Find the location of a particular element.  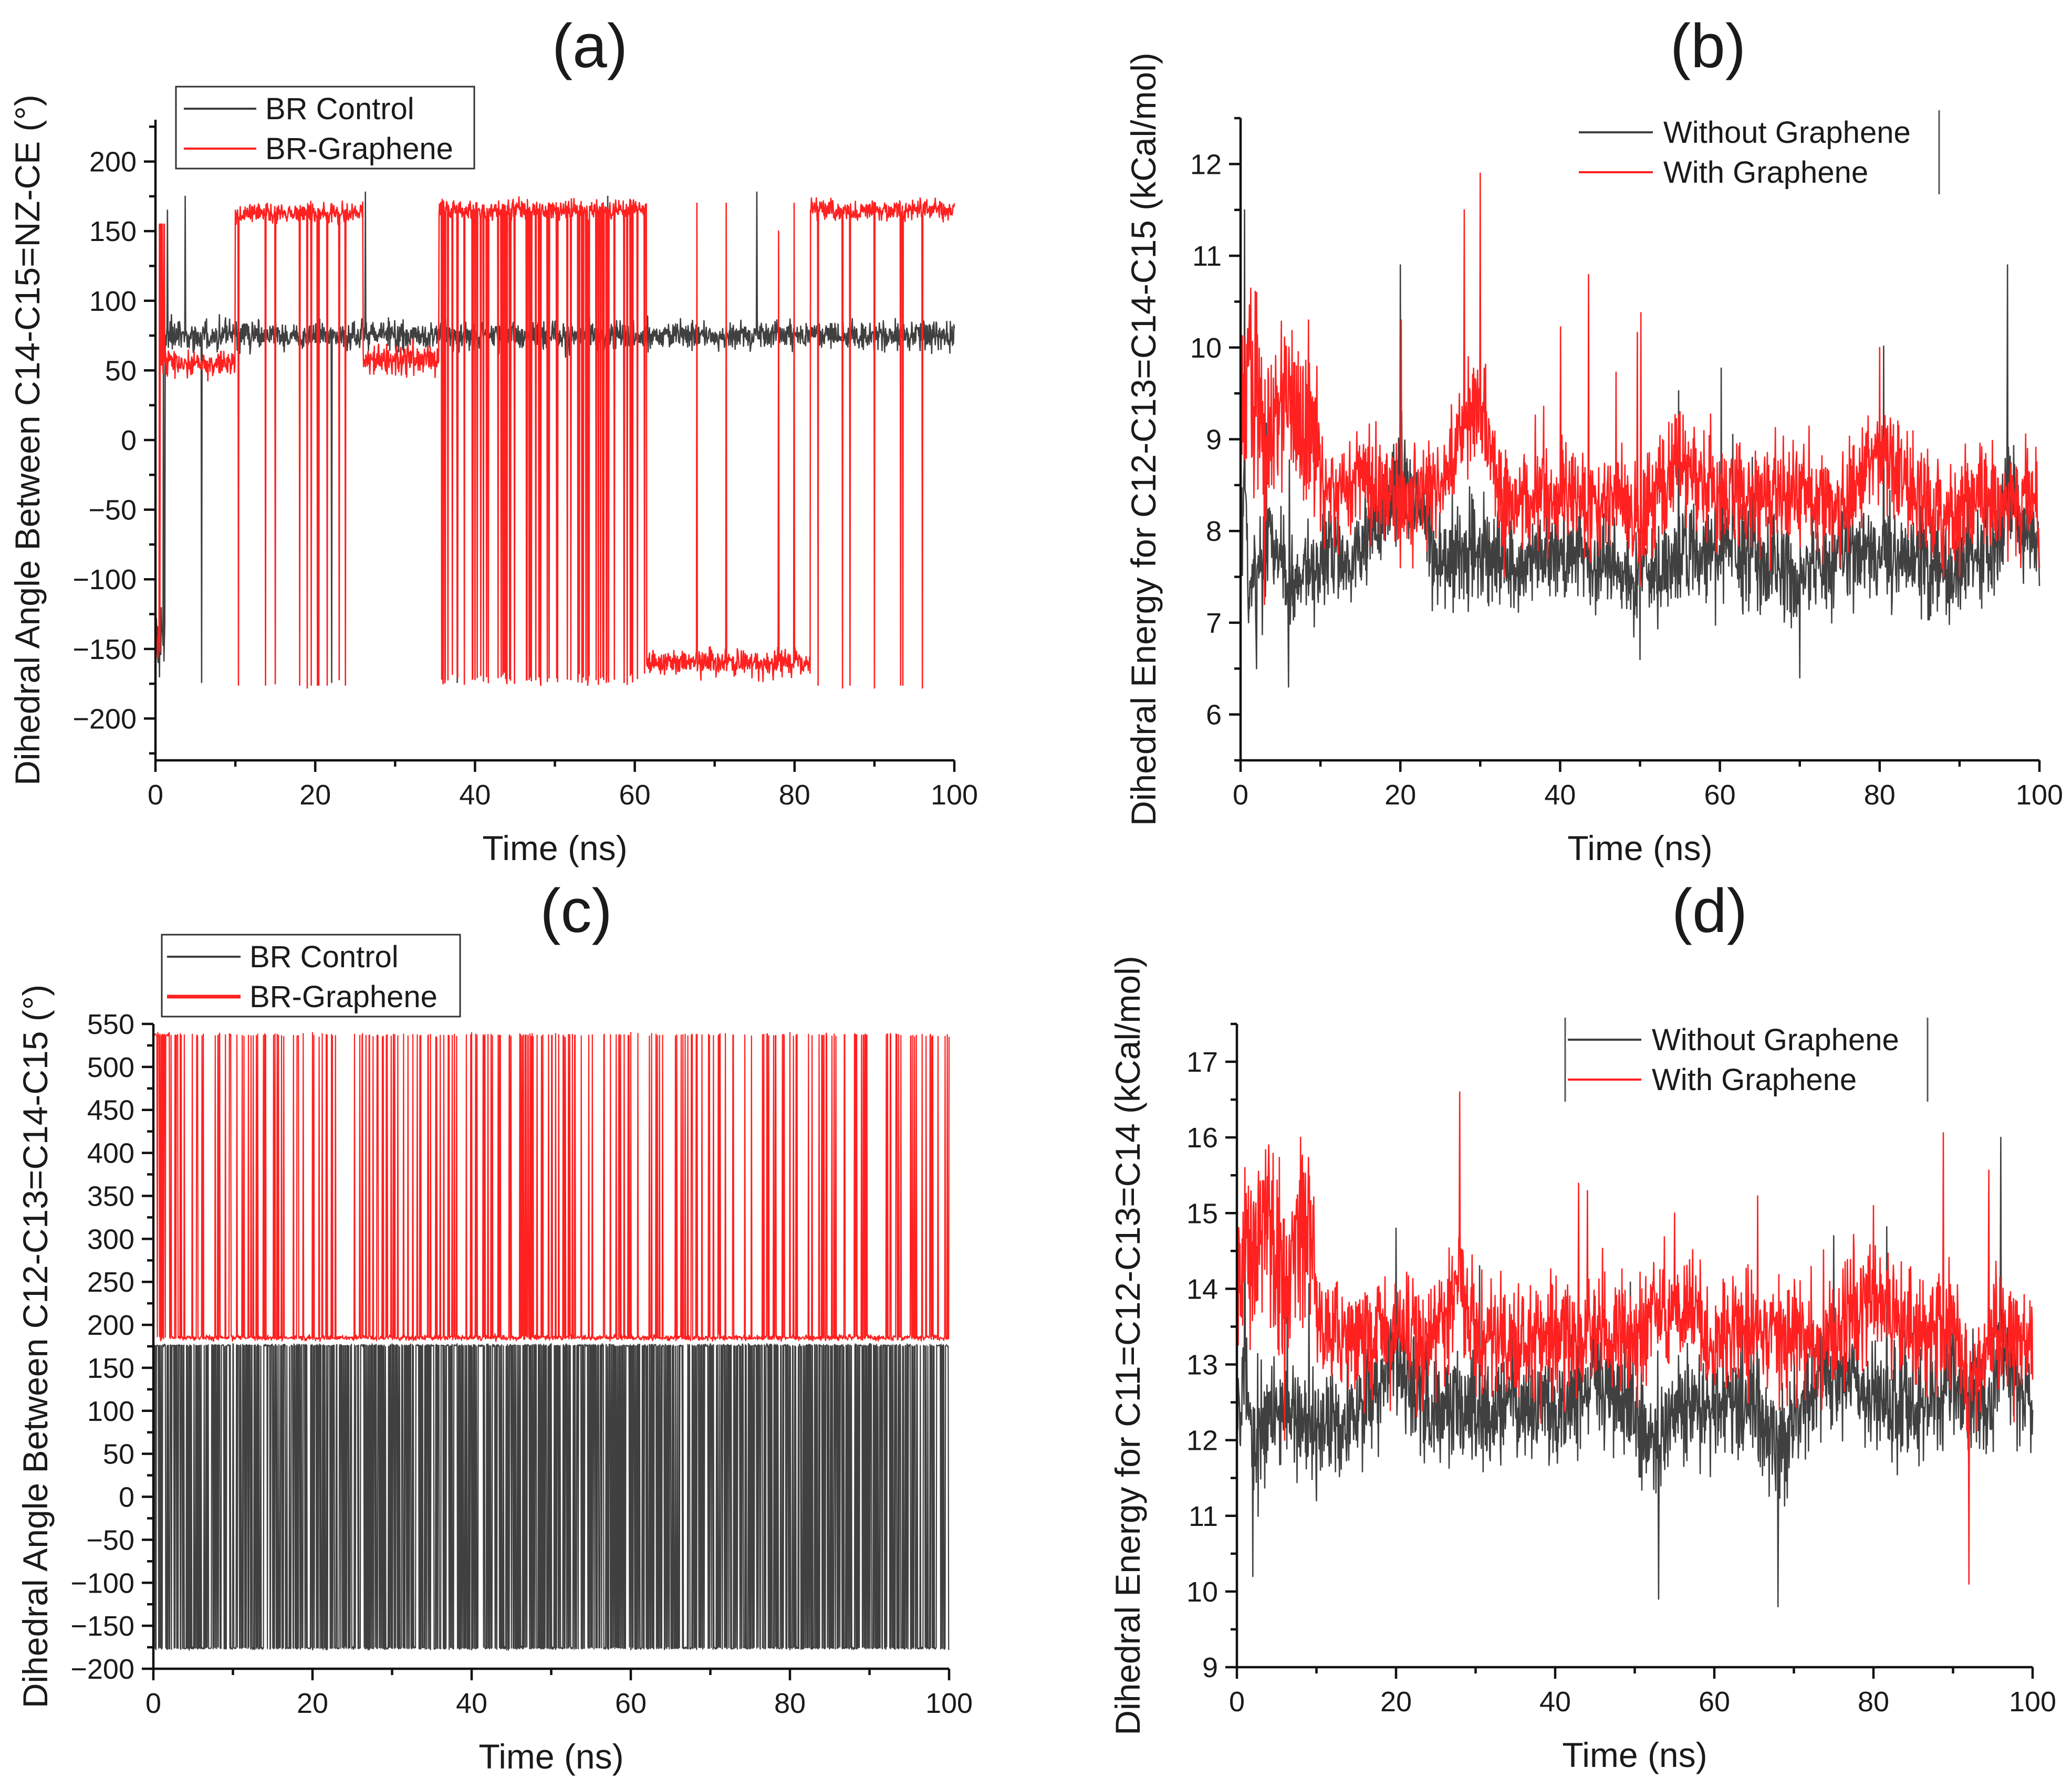

panel-label: (d) is located at coordinates (1709, 911).